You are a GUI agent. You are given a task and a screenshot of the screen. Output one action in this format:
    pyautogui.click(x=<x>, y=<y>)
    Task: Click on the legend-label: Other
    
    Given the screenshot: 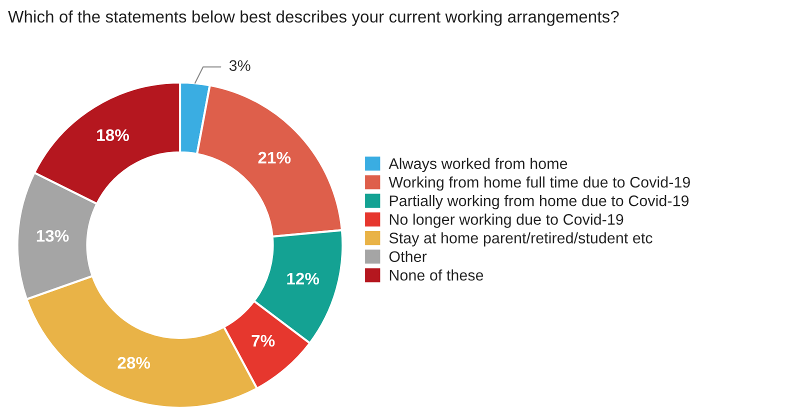 What is the action you would take?
    pyautogui.click(x=408, y=256)
    